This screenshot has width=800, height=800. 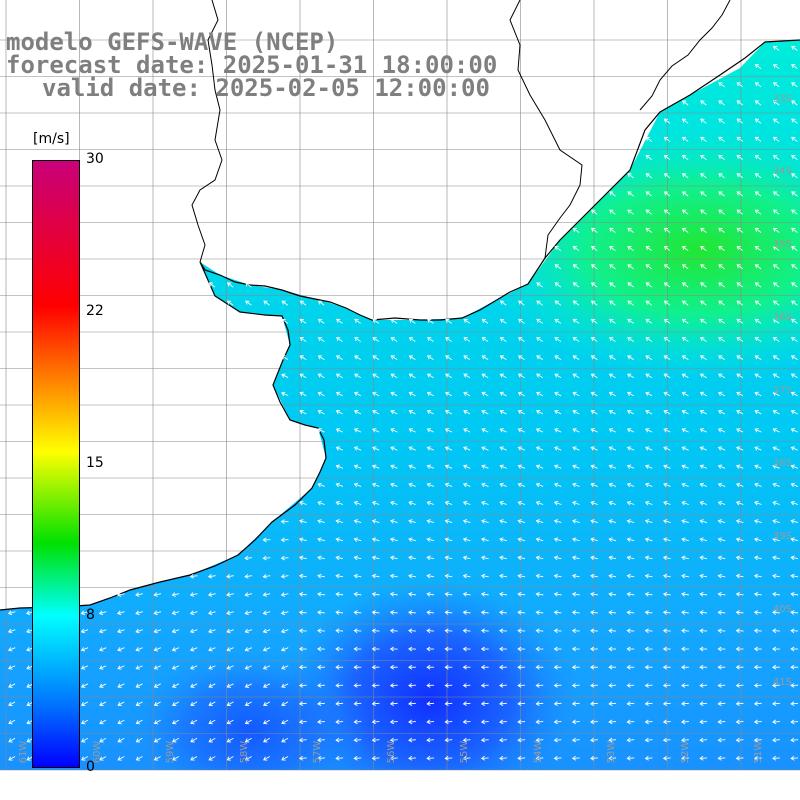 I want to click on lon-label: 53W, so click(x=611, y=752).